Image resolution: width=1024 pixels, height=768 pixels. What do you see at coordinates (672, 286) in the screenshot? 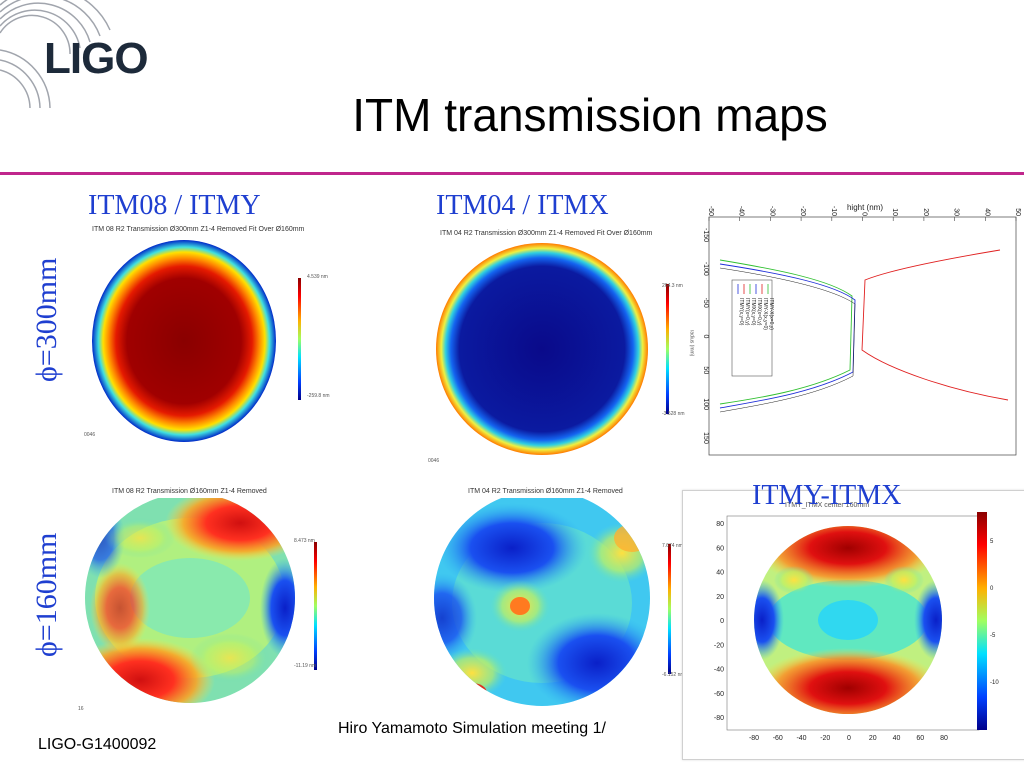
I see `cbar-max-itmx-300: 264.3 nm` at bounding box center [672, 286].